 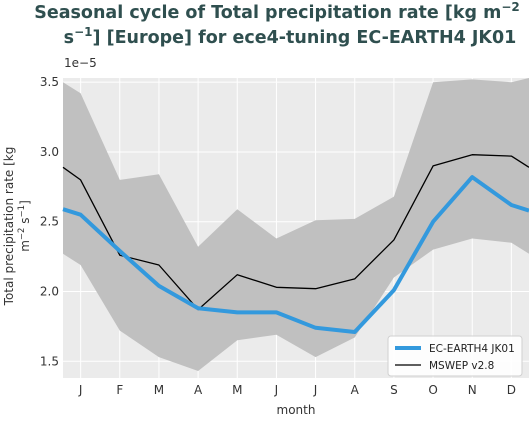 What do you see at coordinates (461, 366) in the screenshot?
I see `legend-label-mswep: MSWEP v2.8` at bounding box center [461, 366].